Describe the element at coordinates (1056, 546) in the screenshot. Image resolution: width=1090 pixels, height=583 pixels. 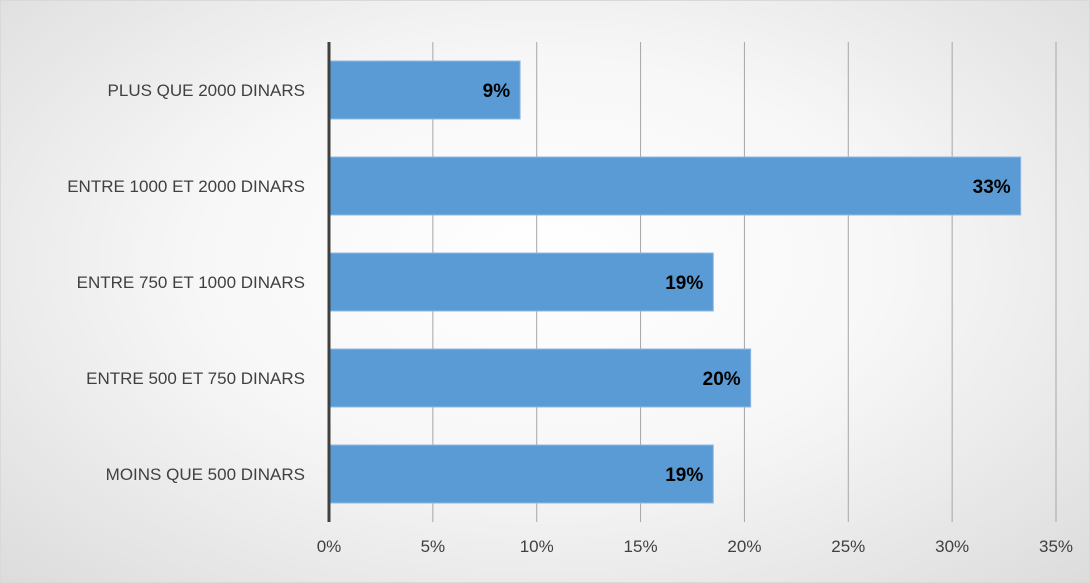
I see `x-tick-label: 35%` at that location.